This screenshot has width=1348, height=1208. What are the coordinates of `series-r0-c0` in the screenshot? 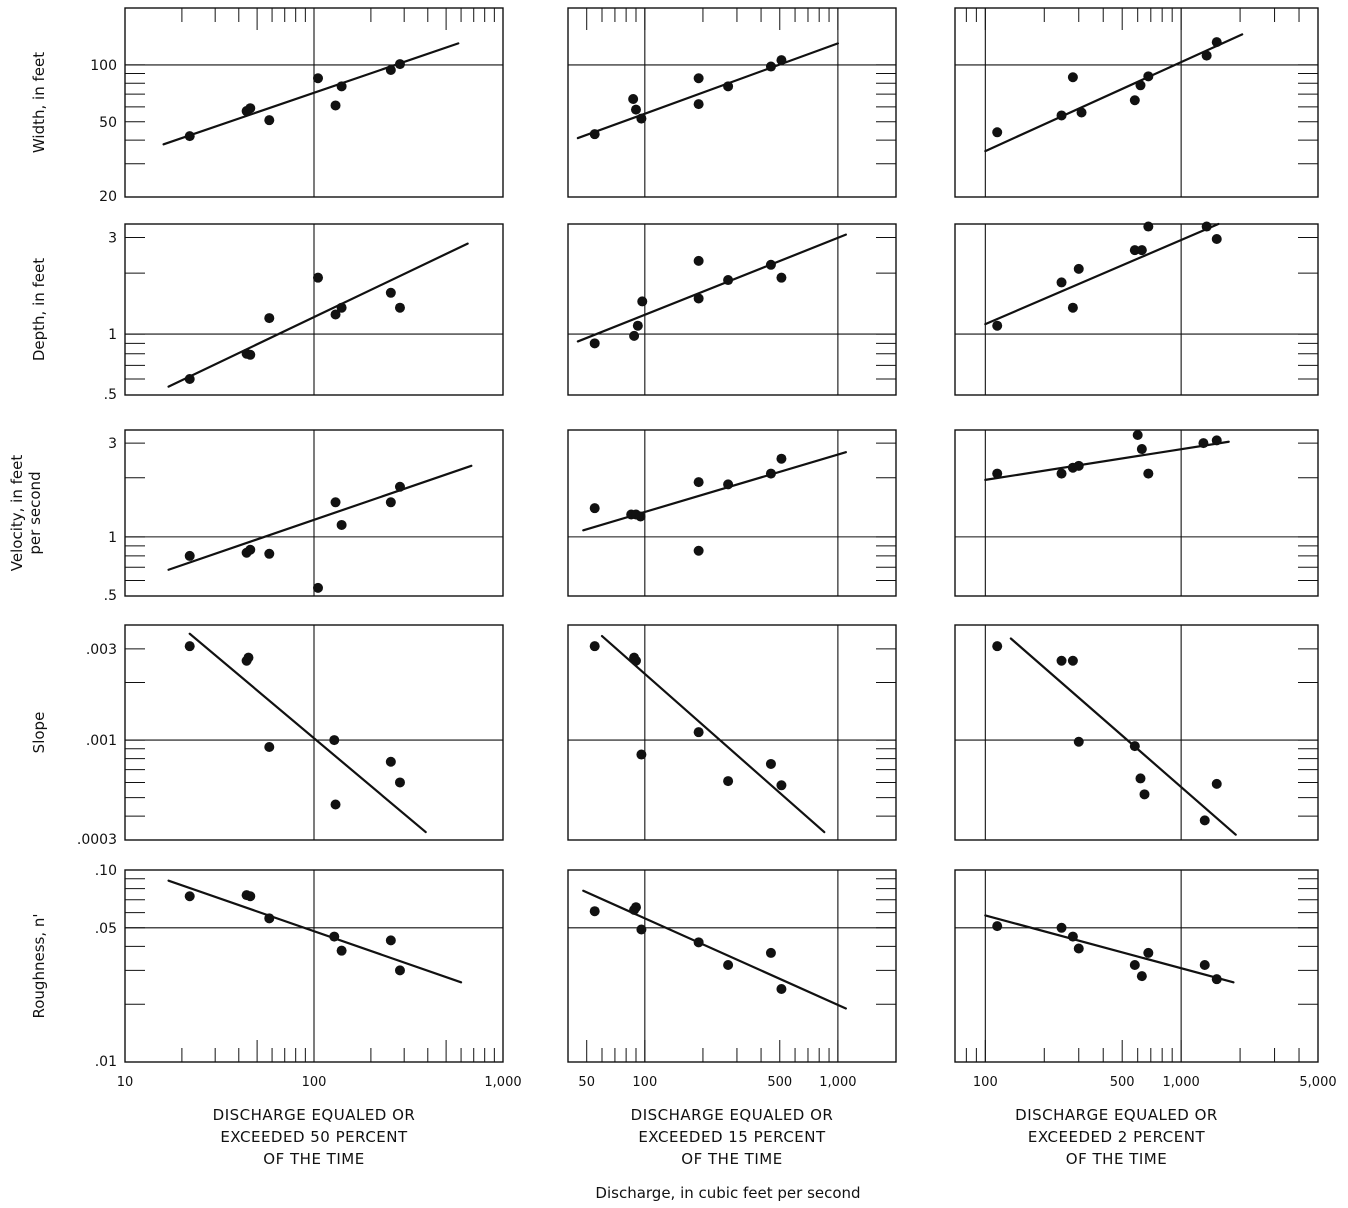 It's located at (311, 94).